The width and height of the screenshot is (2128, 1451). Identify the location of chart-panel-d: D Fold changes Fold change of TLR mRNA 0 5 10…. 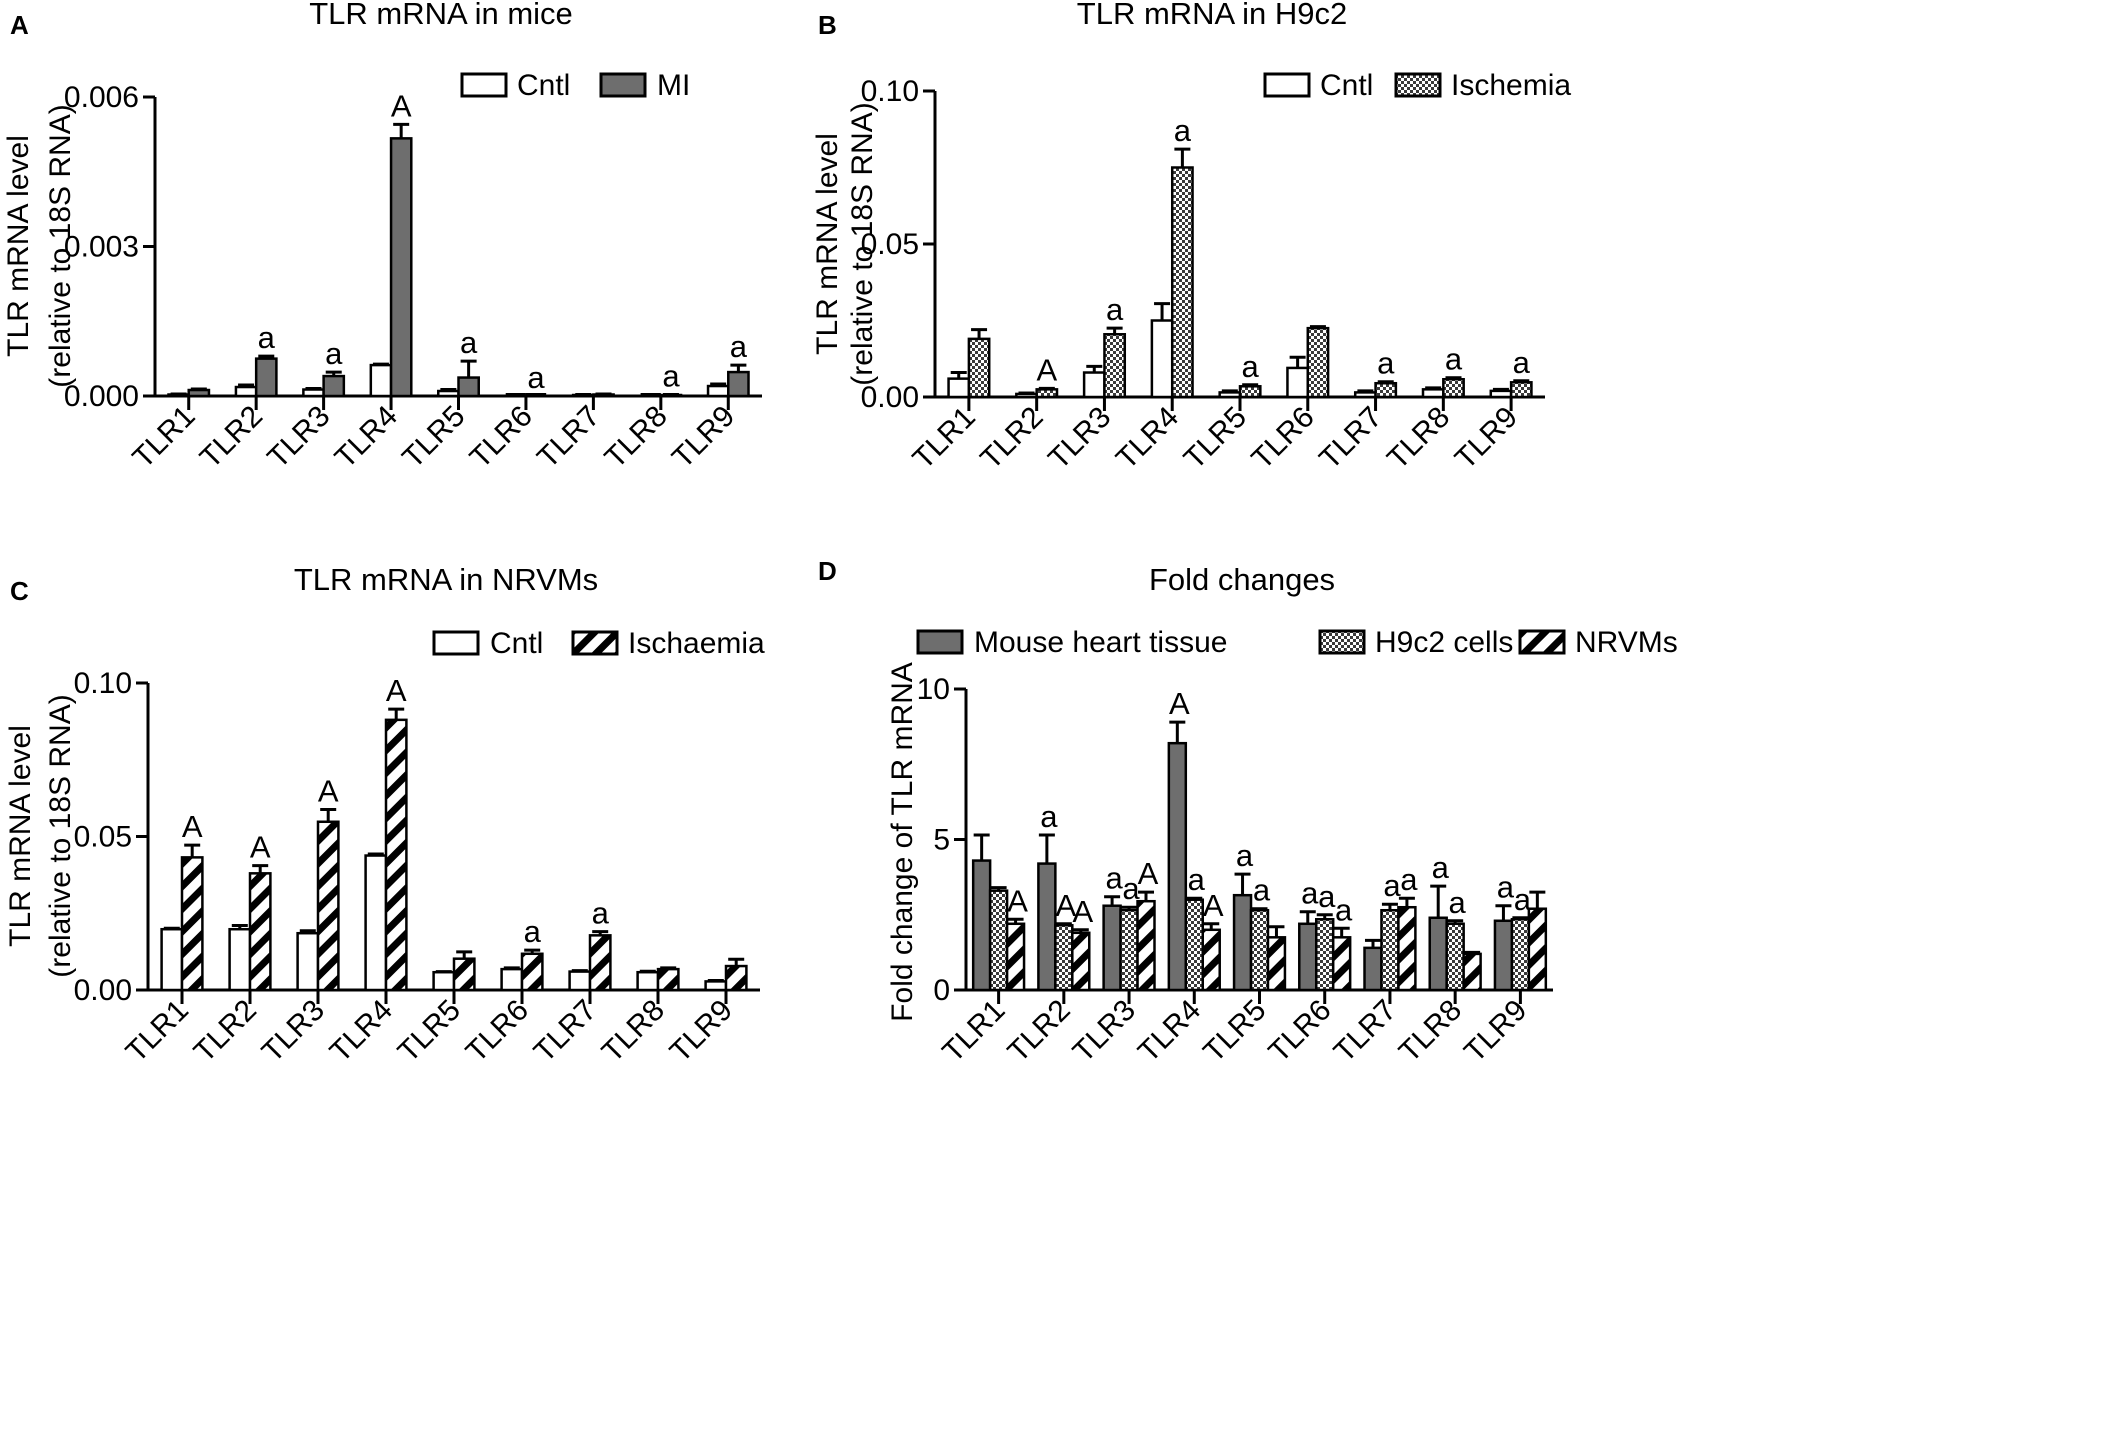
(1248, 812).